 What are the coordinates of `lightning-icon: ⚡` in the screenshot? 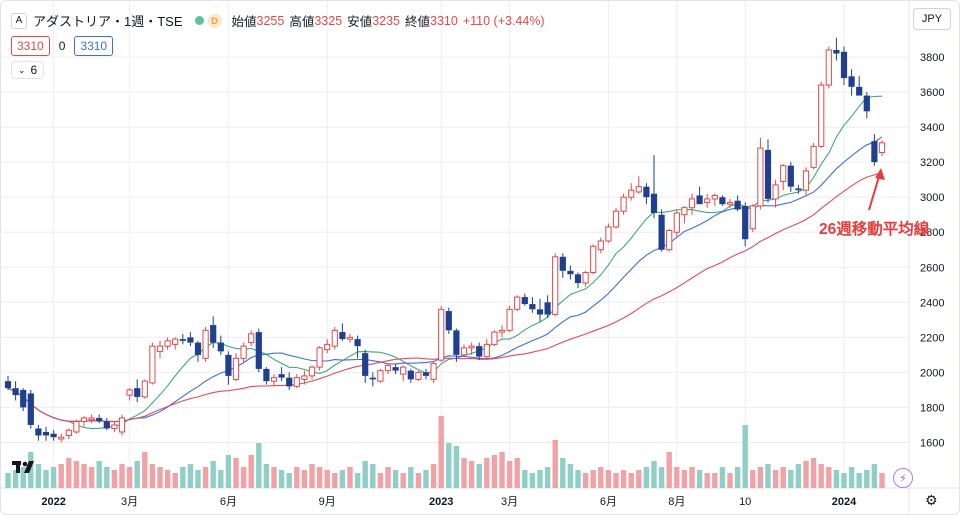 It's located at (903, 478).